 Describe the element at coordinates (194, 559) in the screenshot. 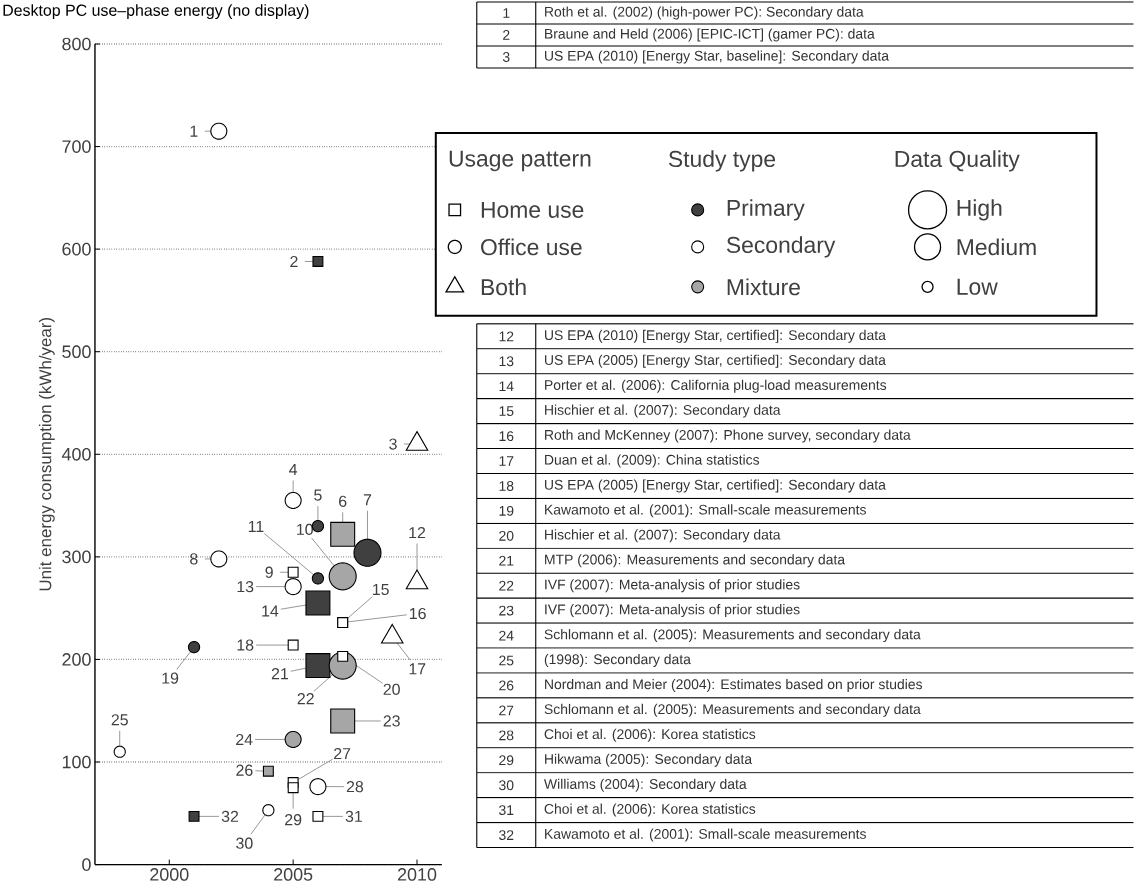

I see `annotation: 8` at that location.